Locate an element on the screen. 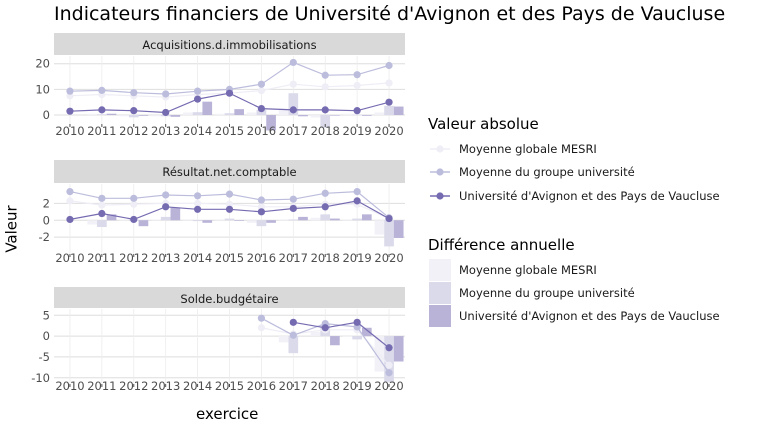 This screenshot has width=768, height=432. x-tick-label: 2014 is located at coordinates (197, 131).